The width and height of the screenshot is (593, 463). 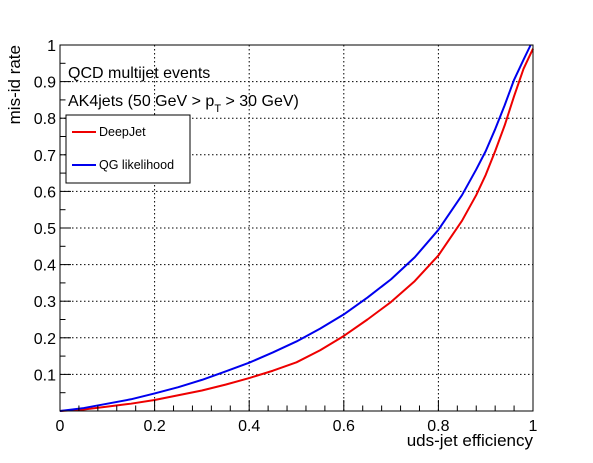 I want to click on annotation-jets: AK4jets (50 GeV > pT > 30 GeV), so click(x=183, y=104).